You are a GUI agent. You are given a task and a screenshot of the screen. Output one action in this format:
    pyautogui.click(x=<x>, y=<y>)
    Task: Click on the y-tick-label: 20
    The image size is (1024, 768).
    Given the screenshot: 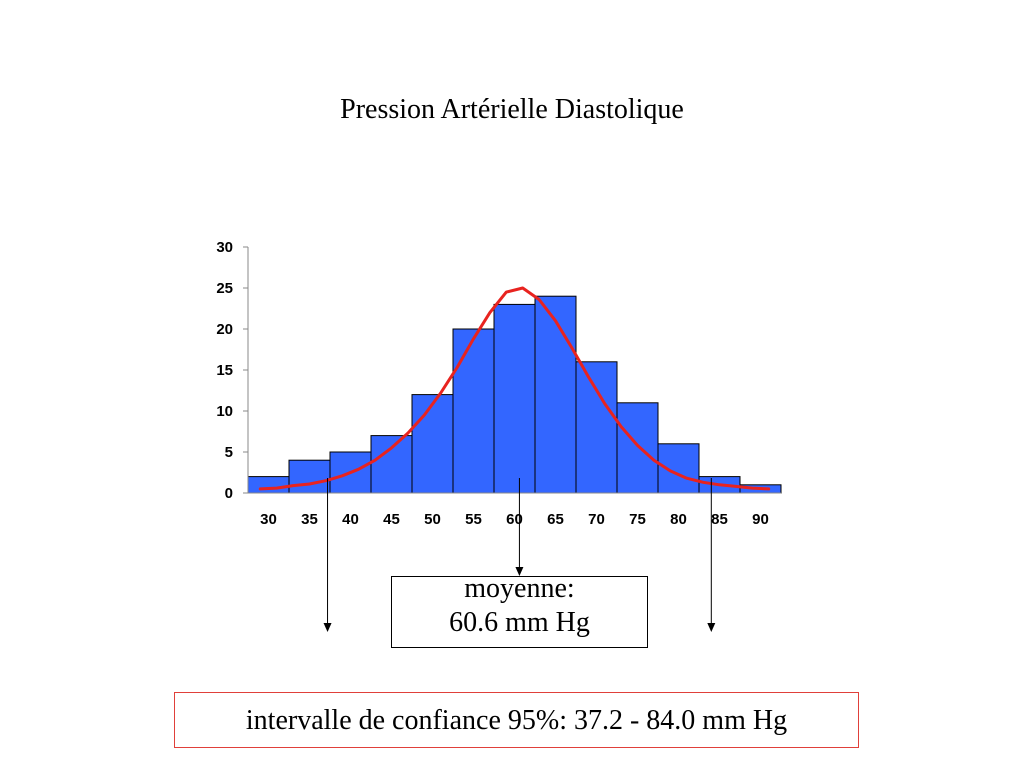 What is the action you would take?
    pyautogui.click(x=224, y=329)
    